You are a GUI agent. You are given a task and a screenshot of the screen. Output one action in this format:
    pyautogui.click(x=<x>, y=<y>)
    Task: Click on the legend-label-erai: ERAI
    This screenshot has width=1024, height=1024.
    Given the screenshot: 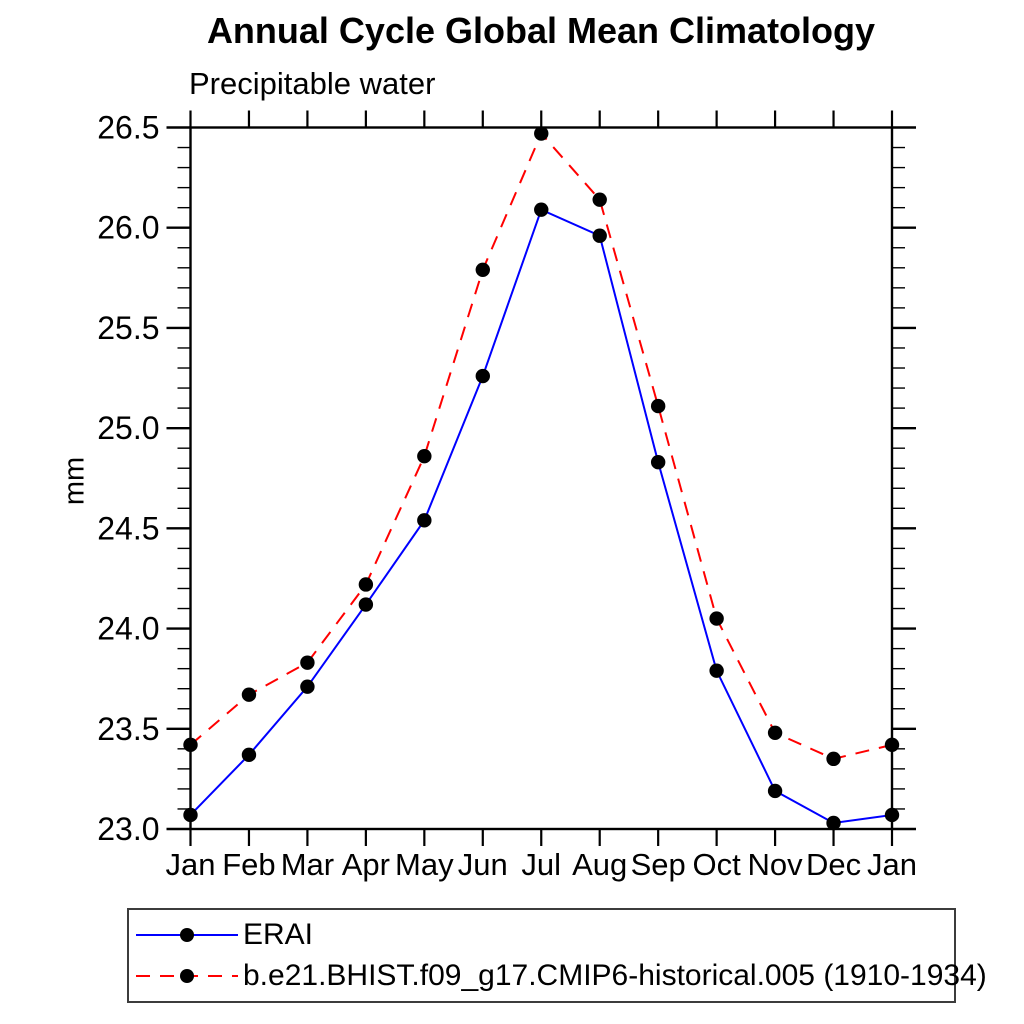 What is the action you would take?
    pyautogui.click(x=278, y=934)
    